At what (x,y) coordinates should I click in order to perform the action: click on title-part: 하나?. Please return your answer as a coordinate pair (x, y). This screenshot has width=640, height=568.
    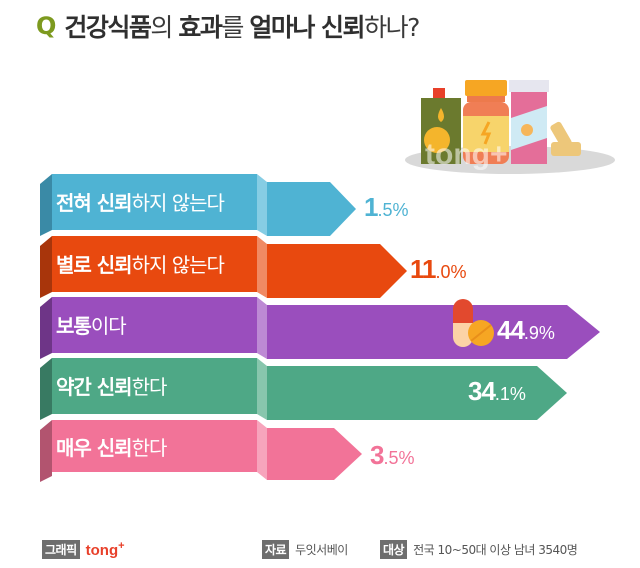
    Looking at the image, I should click on (392, 27).